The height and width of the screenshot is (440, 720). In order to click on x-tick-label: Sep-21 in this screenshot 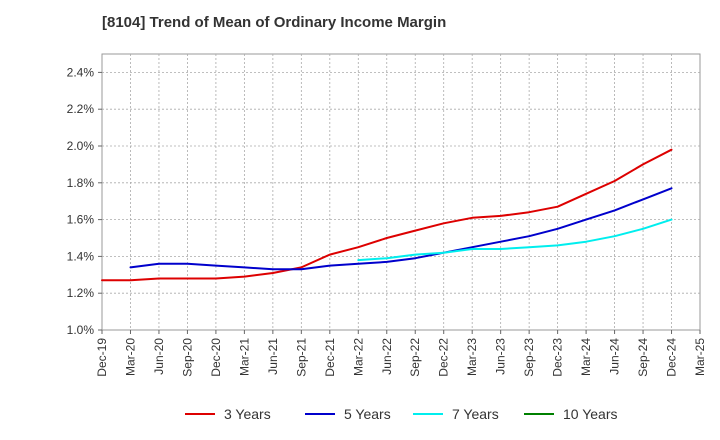, I will do `click(301, 357)`.